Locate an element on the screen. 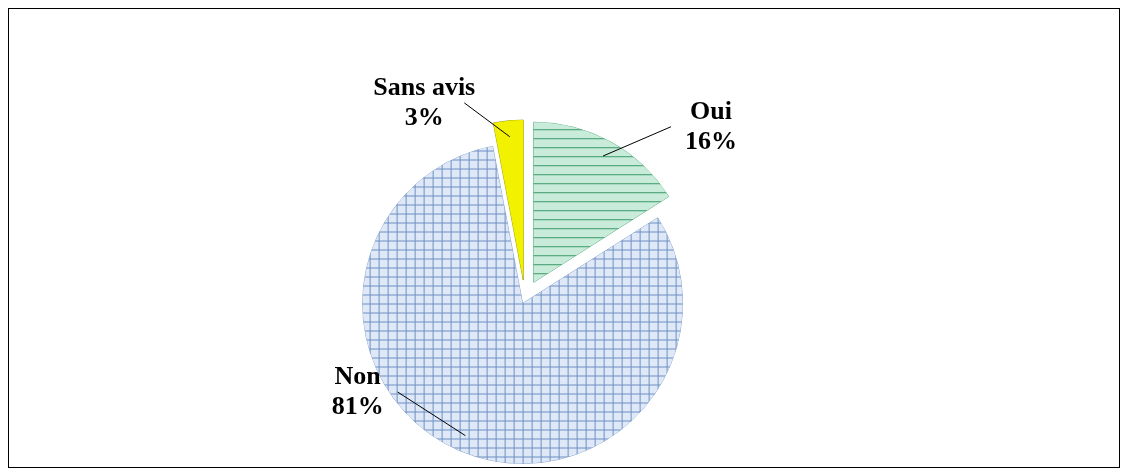 The height and width of the screenshot is (476, 1128). data-label: 3% is located at coordinates (424, 116).